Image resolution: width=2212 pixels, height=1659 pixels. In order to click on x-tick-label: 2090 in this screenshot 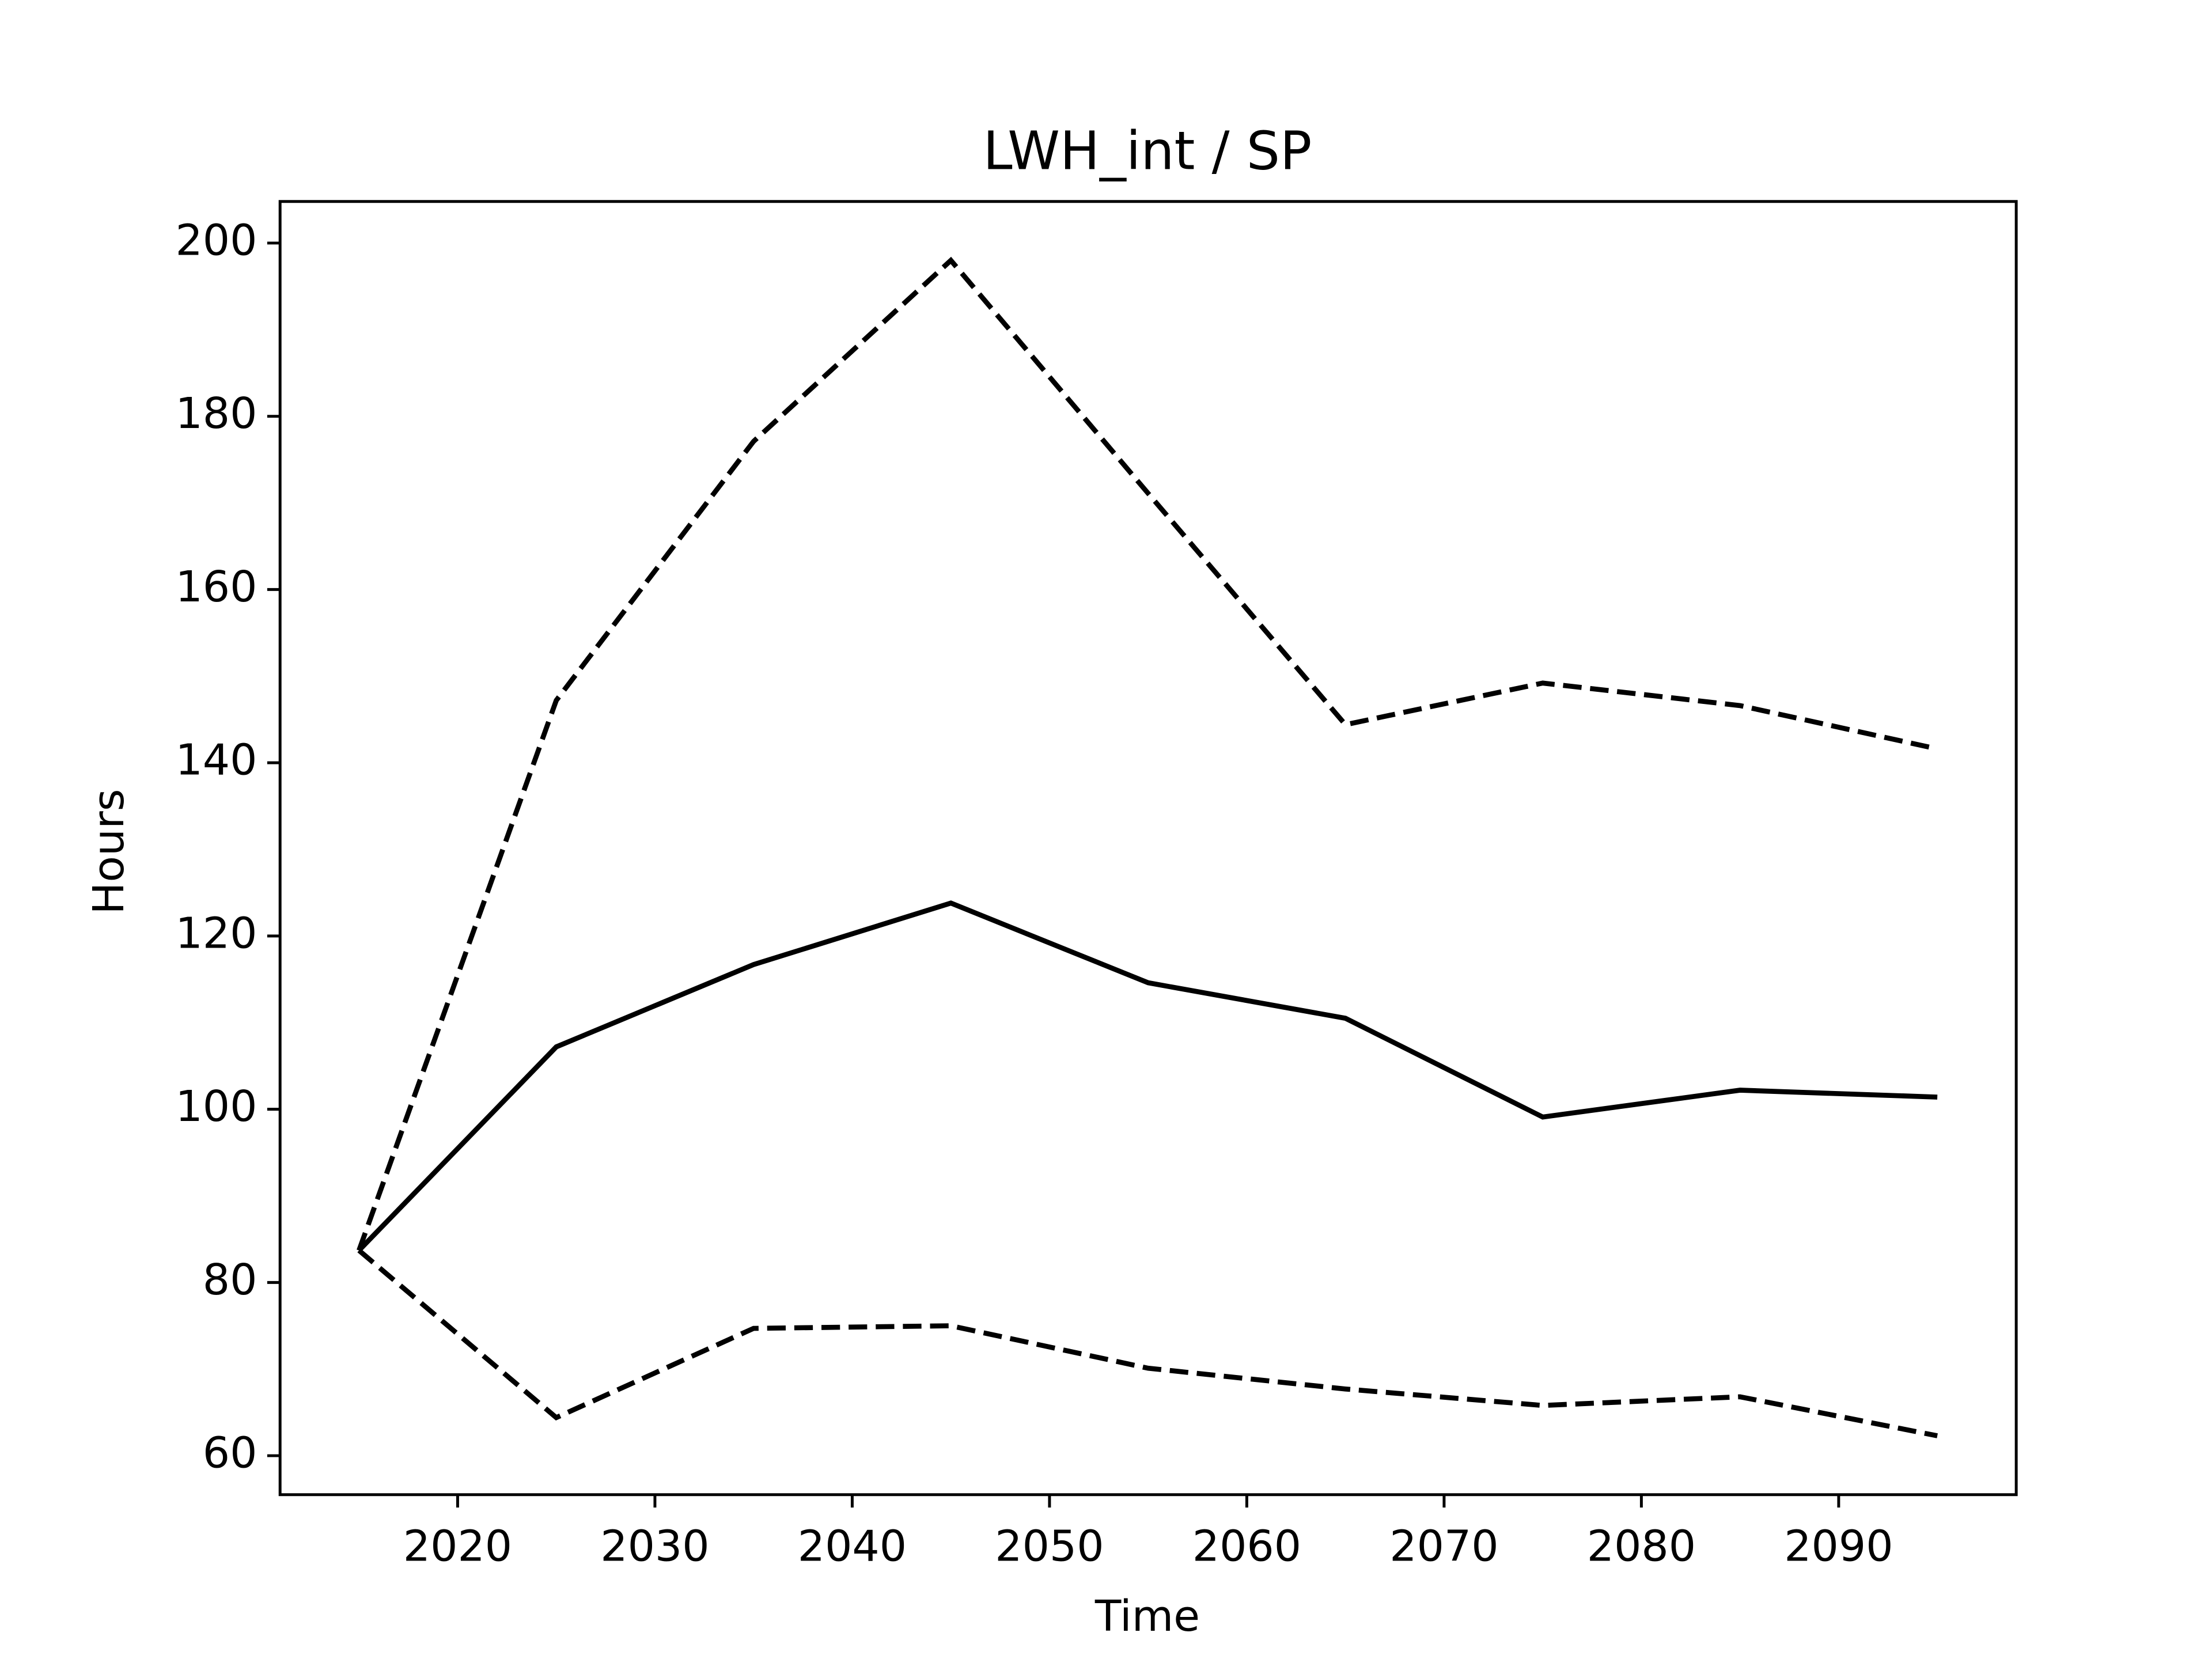, I will do `click(1838, 1546)`.